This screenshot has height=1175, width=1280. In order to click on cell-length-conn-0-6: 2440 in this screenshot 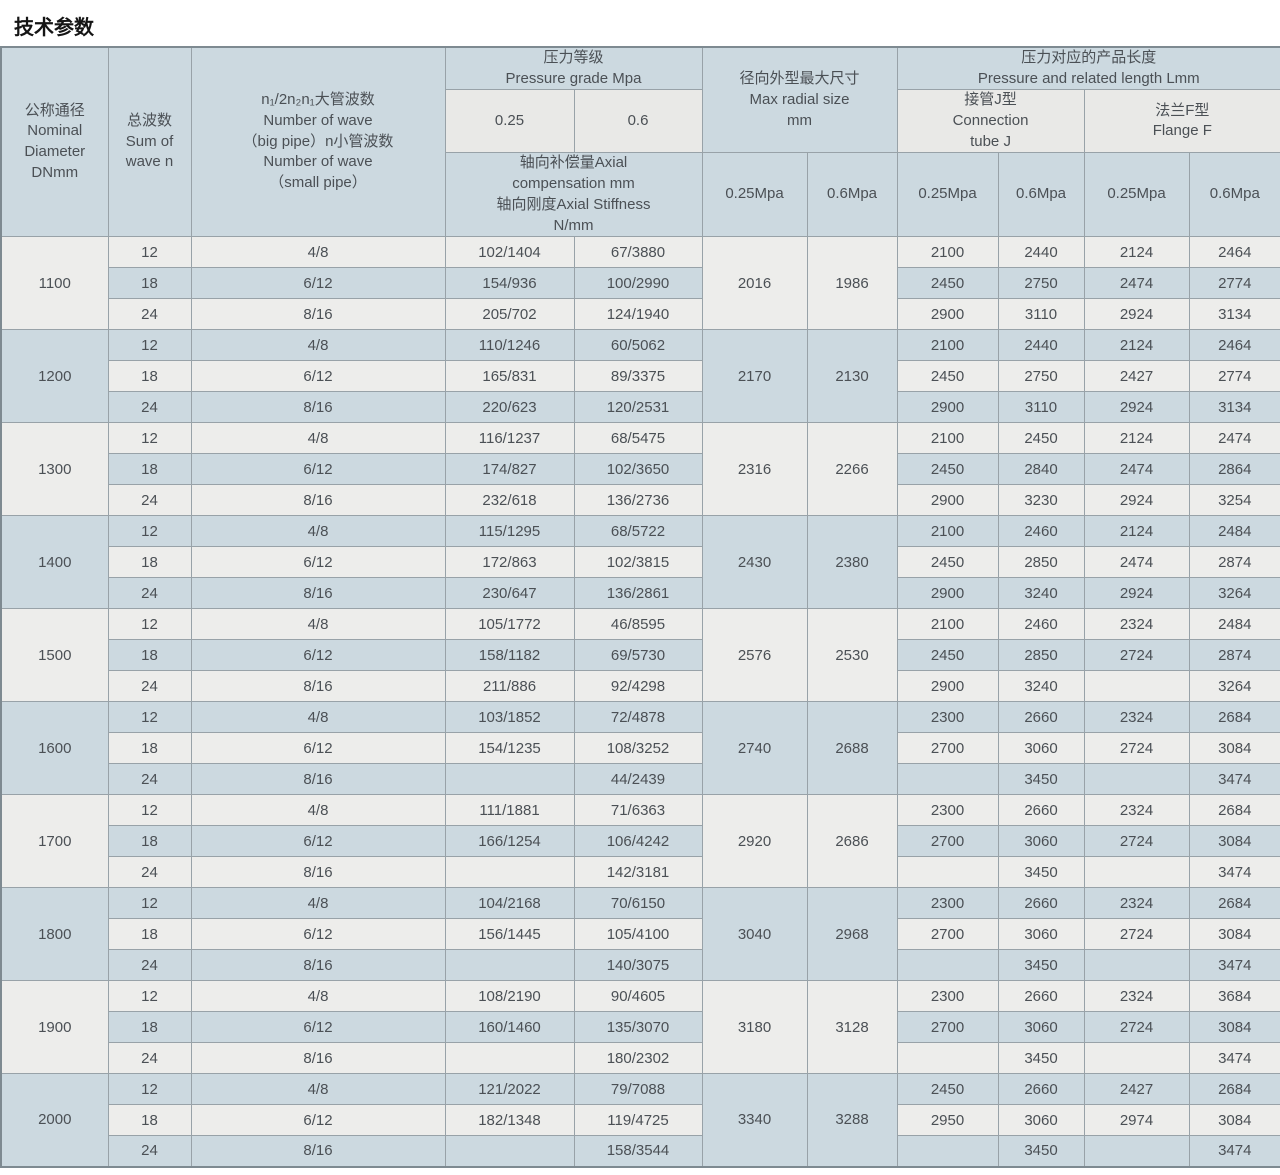, I will do `click(1041, 252)`.